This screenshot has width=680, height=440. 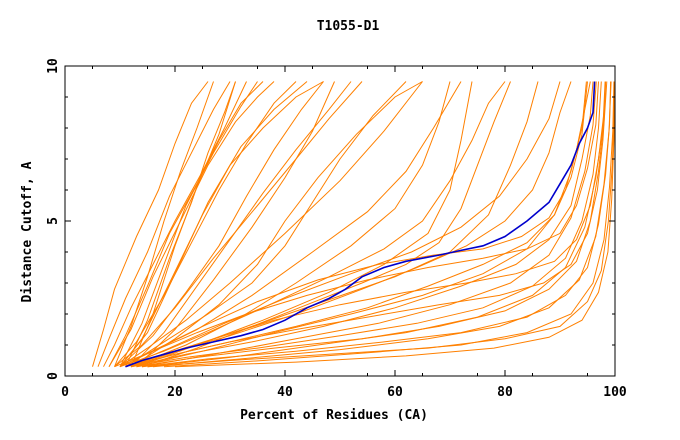 What do you see at coordinates (334, 415) in the screenshot?
I see `x-axis-label: Percent of Residues (CA)` at bounding box center [334, 415].